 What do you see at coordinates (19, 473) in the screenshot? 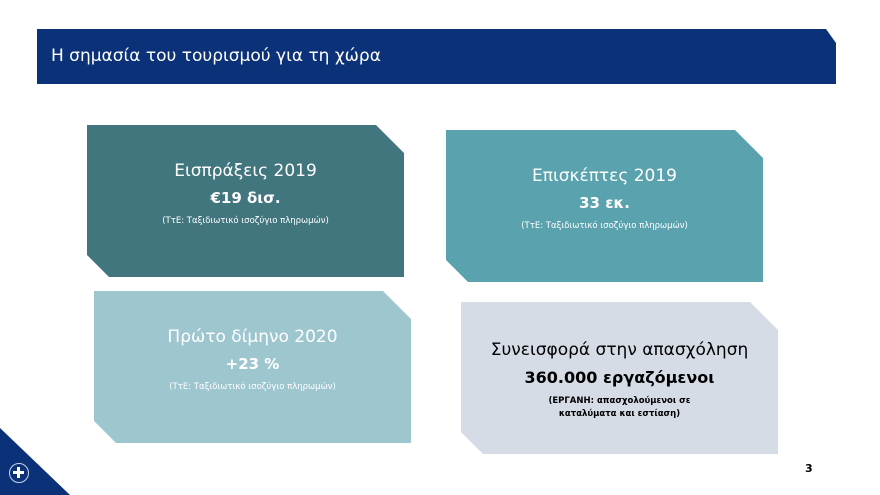
I see `hellenic-republic-emblem-icon` at bounding box center [19, 473].